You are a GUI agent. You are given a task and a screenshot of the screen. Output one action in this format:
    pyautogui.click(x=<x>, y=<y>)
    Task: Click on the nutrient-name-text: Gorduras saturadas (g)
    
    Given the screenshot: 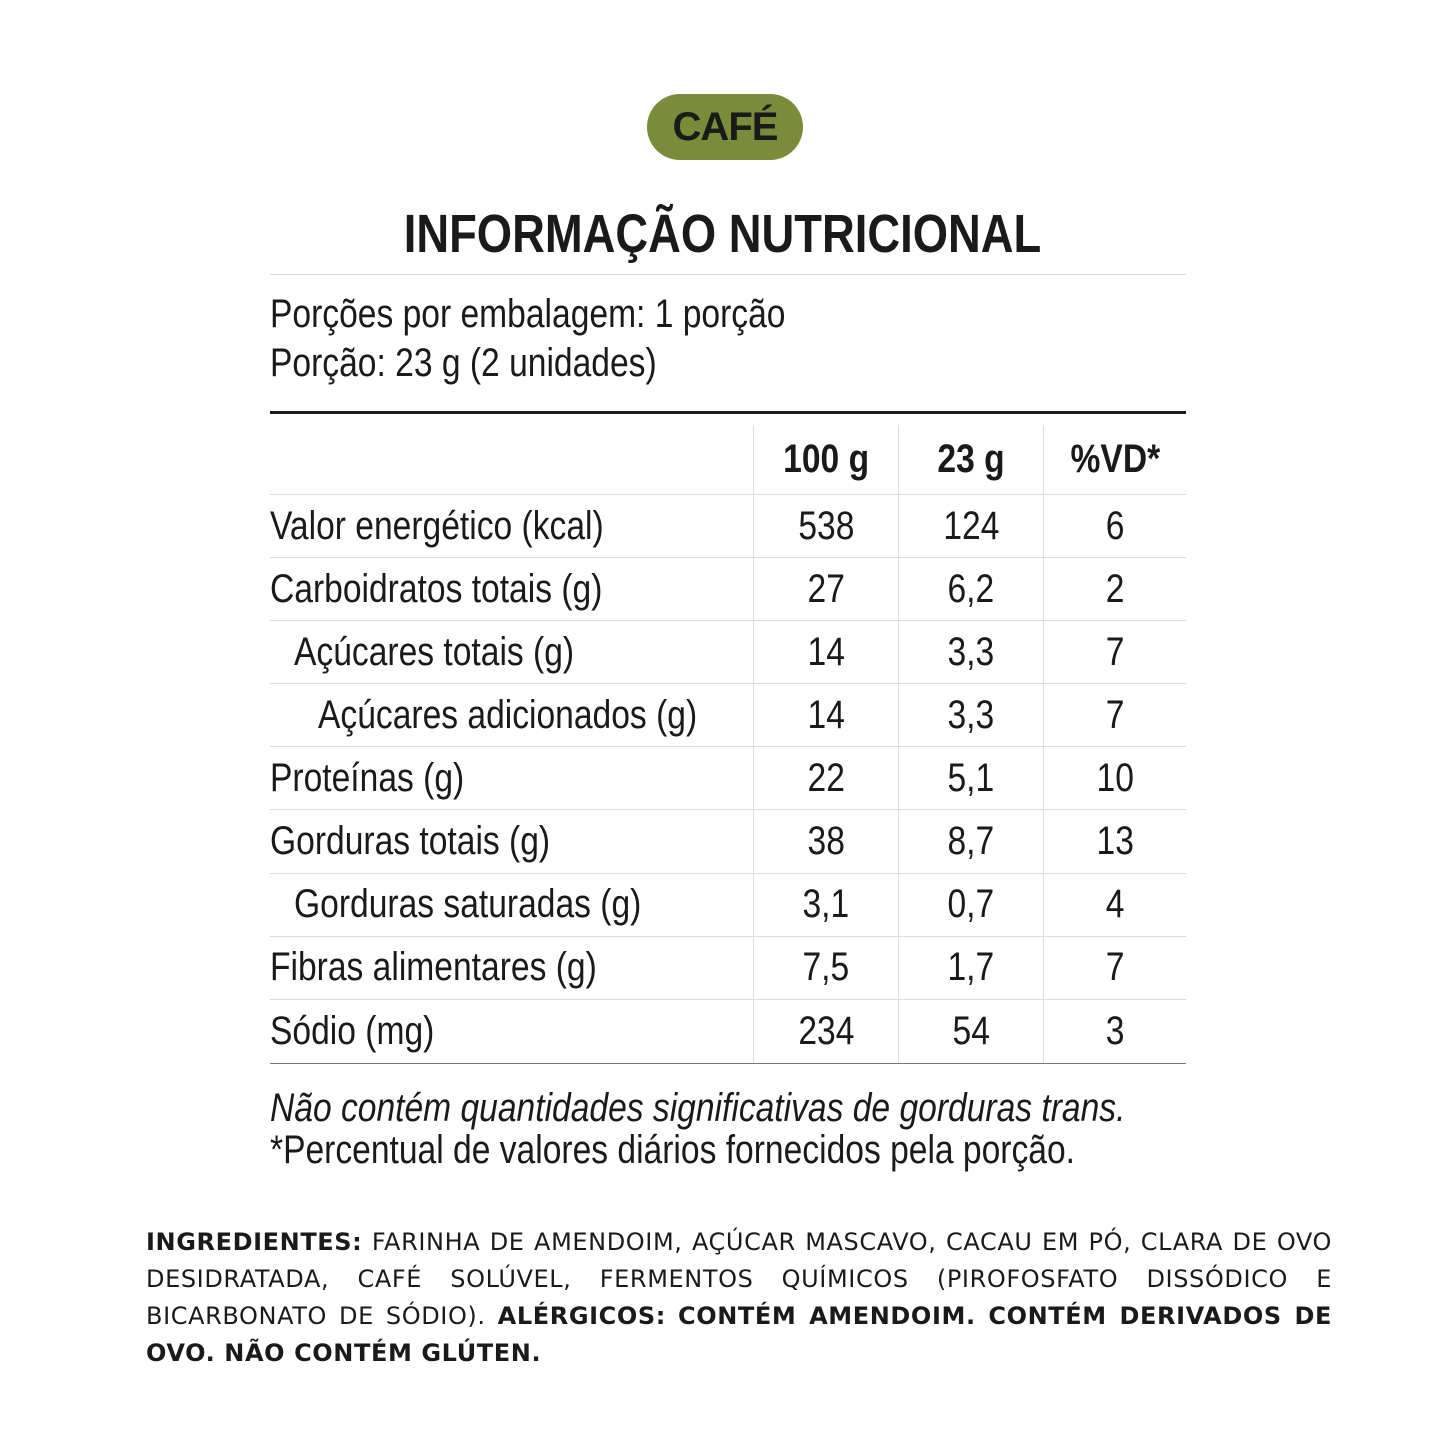 What is the action you would take?
    pyautogui.click(x=468, y=904)
    